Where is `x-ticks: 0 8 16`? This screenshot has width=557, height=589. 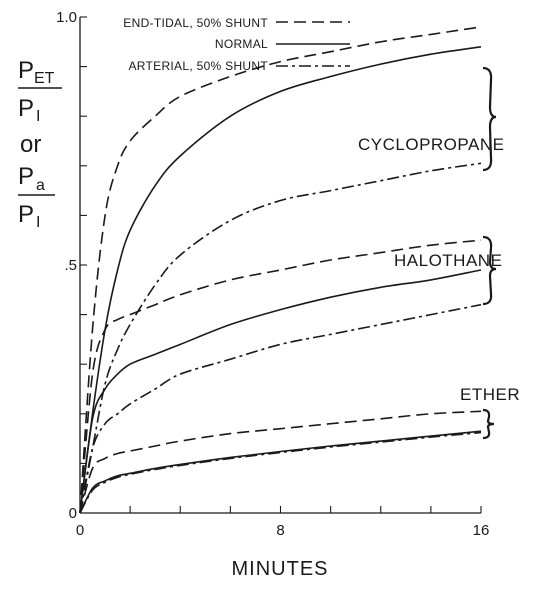 x-ticks: 0 8 16 is located at coordinates (283, 522).